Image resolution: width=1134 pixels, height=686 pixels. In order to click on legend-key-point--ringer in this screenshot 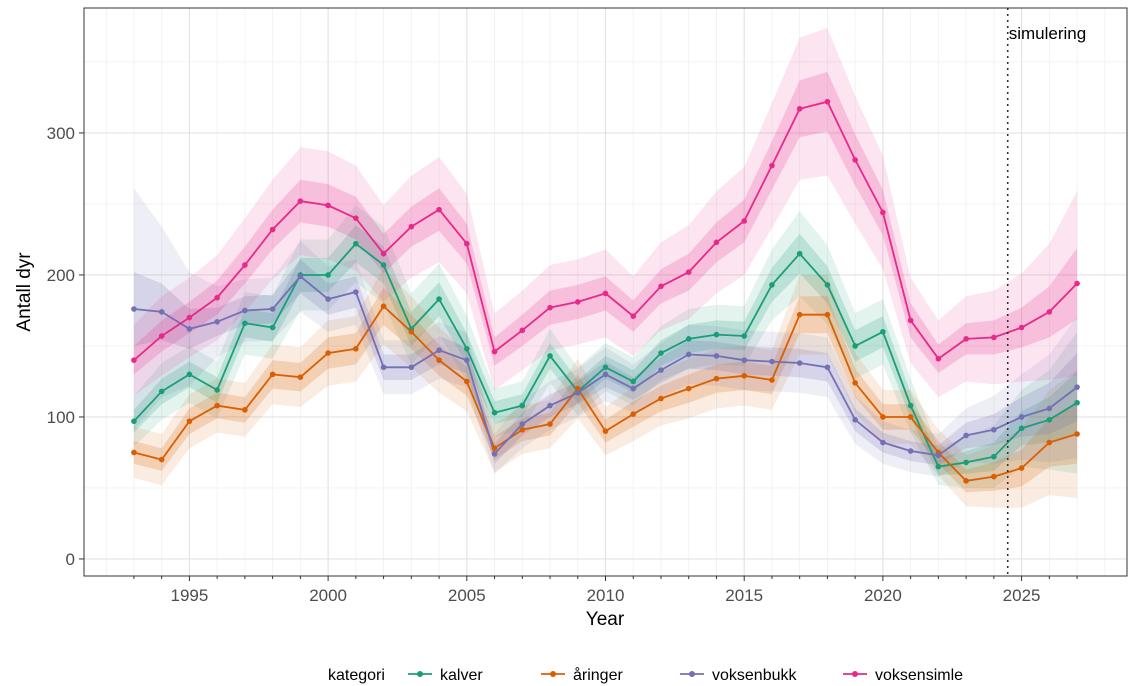, I will do `click(553, 674)`.